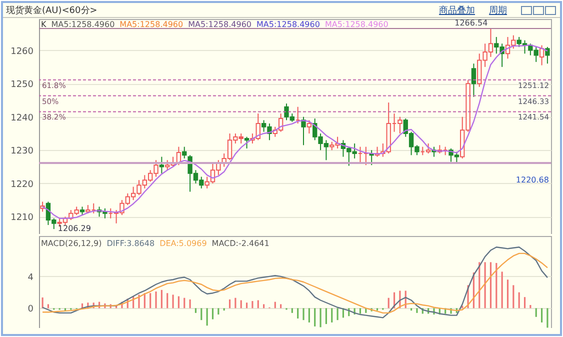 The image size is (563, 337). What do you see at coordinates (130, 243) in the screenshot?
I see `text: DIFF:3.8648` at bounding box center [130, 243].